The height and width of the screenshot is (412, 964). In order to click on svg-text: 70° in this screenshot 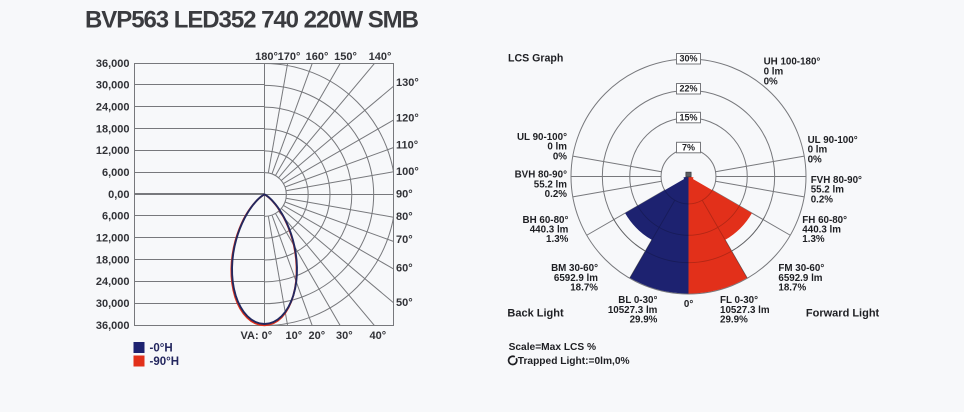, I will do `click(404, 240)`.